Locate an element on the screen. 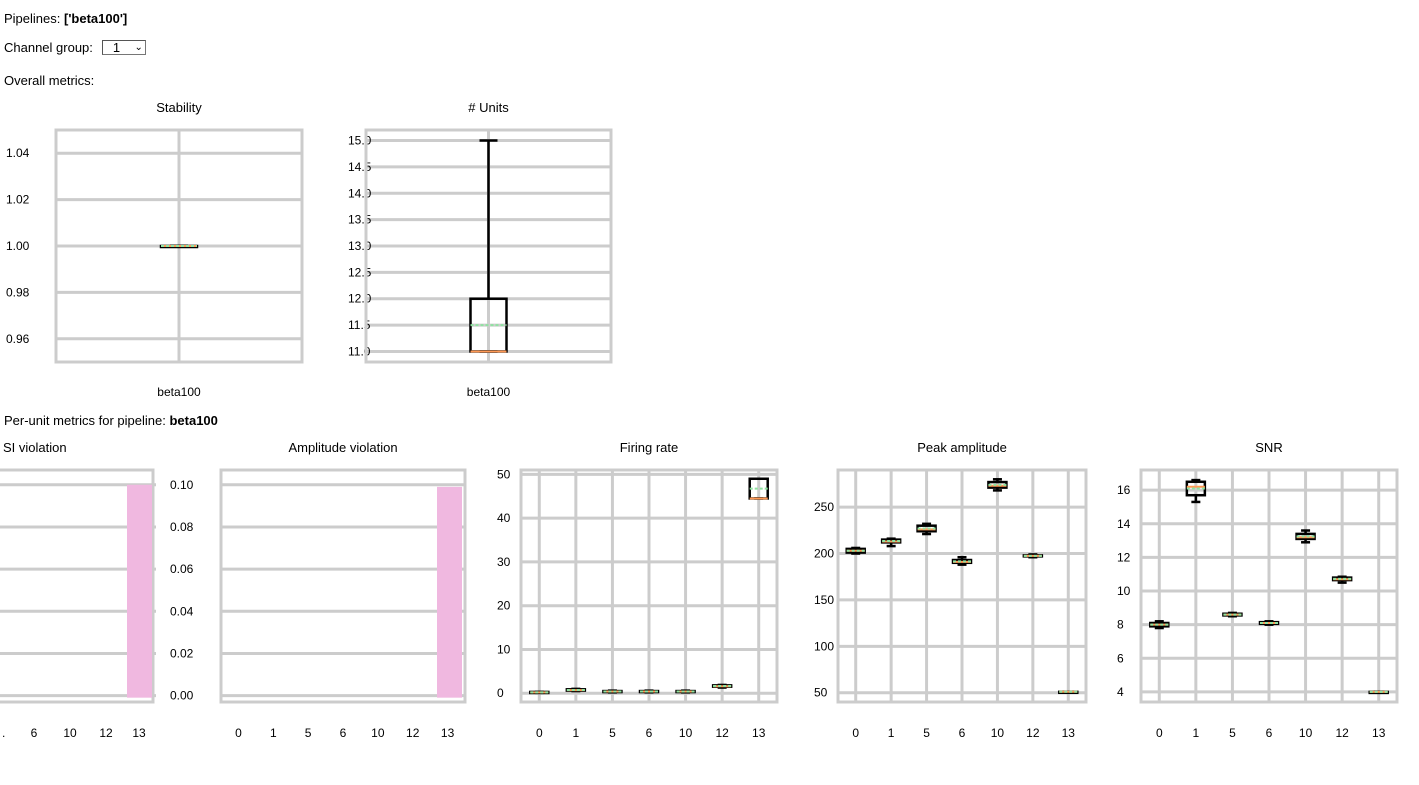  y-tick-label: 4 is located at coordinates (1120, 692).